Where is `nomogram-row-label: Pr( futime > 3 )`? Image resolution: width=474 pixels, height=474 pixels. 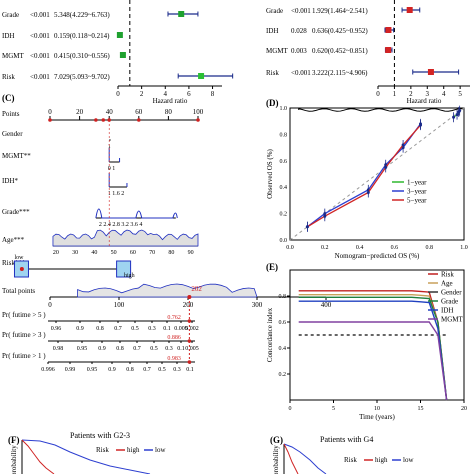 nomogram-row-label: Pr( futime > 3 ) is located at coordinates (24, 335).